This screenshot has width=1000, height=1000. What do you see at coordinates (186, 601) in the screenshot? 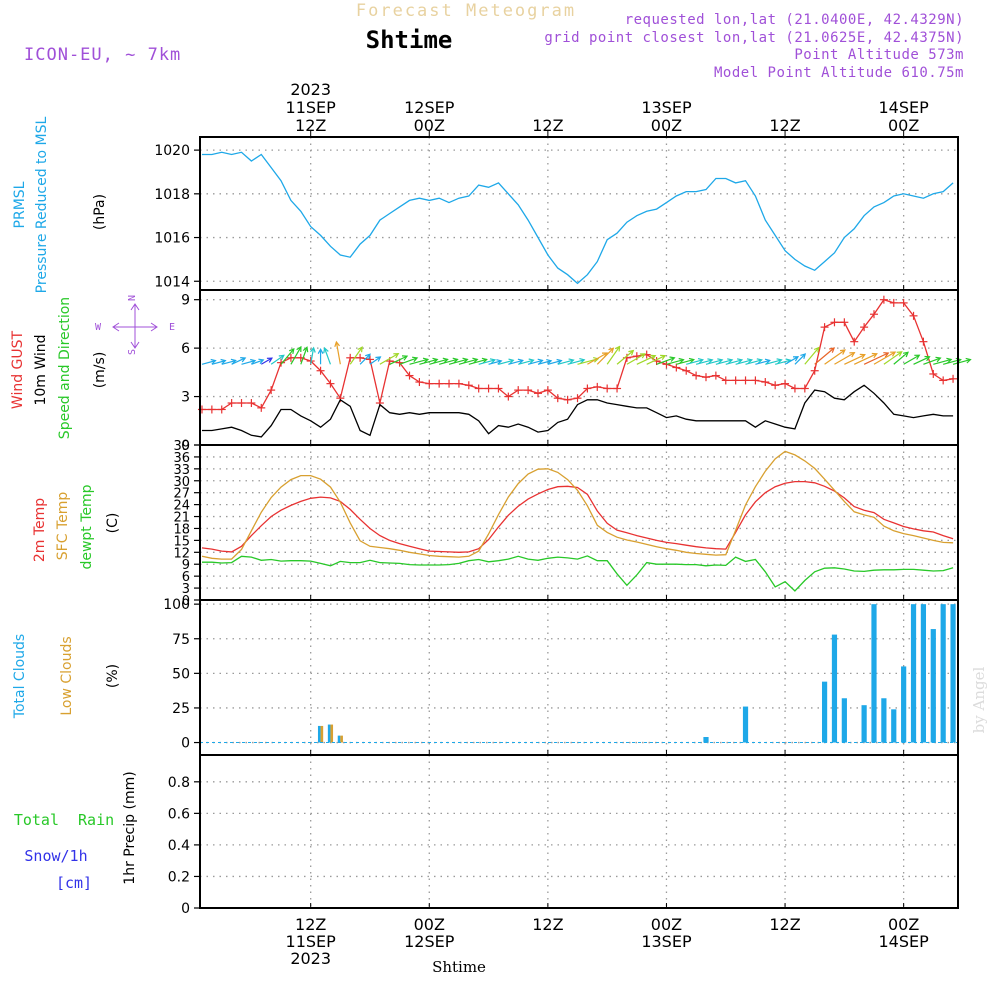
I see `temperature-ytick-label: 0` at bounding box center [186, 601].